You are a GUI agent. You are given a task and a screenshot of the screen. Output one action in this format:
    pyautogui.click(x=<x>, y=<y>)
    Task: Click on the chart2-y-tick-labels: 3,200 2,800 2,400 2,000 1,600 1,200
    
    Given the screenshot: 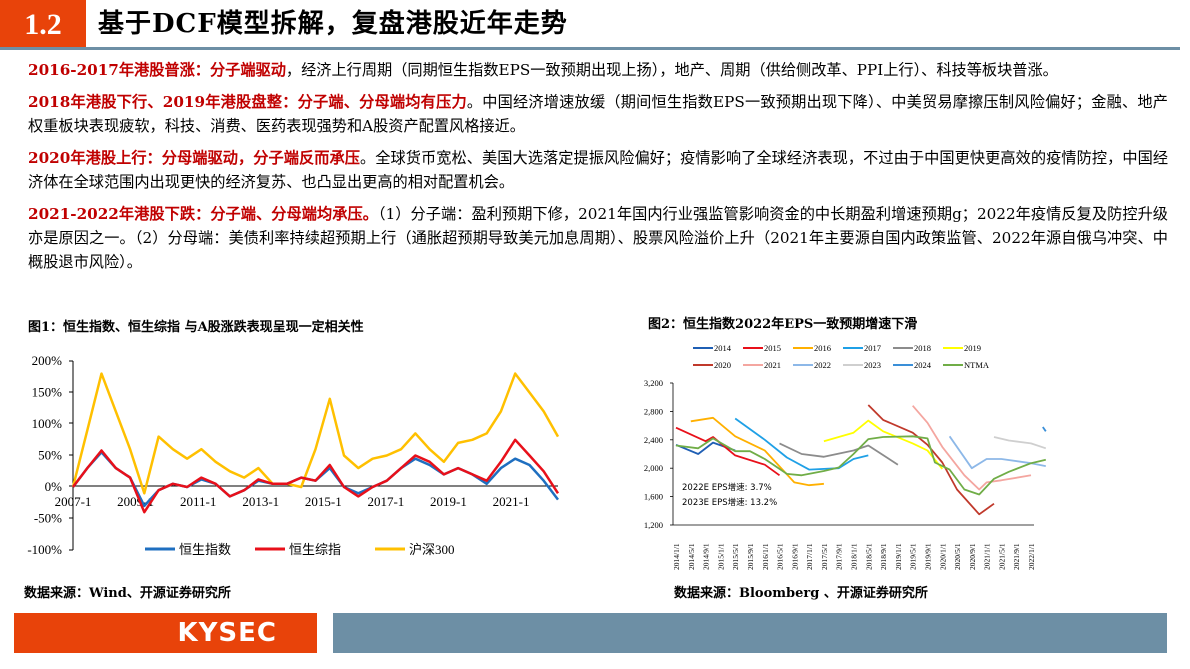 What is the action you would take?
    pyautogui.click(x=658, y=454)
    